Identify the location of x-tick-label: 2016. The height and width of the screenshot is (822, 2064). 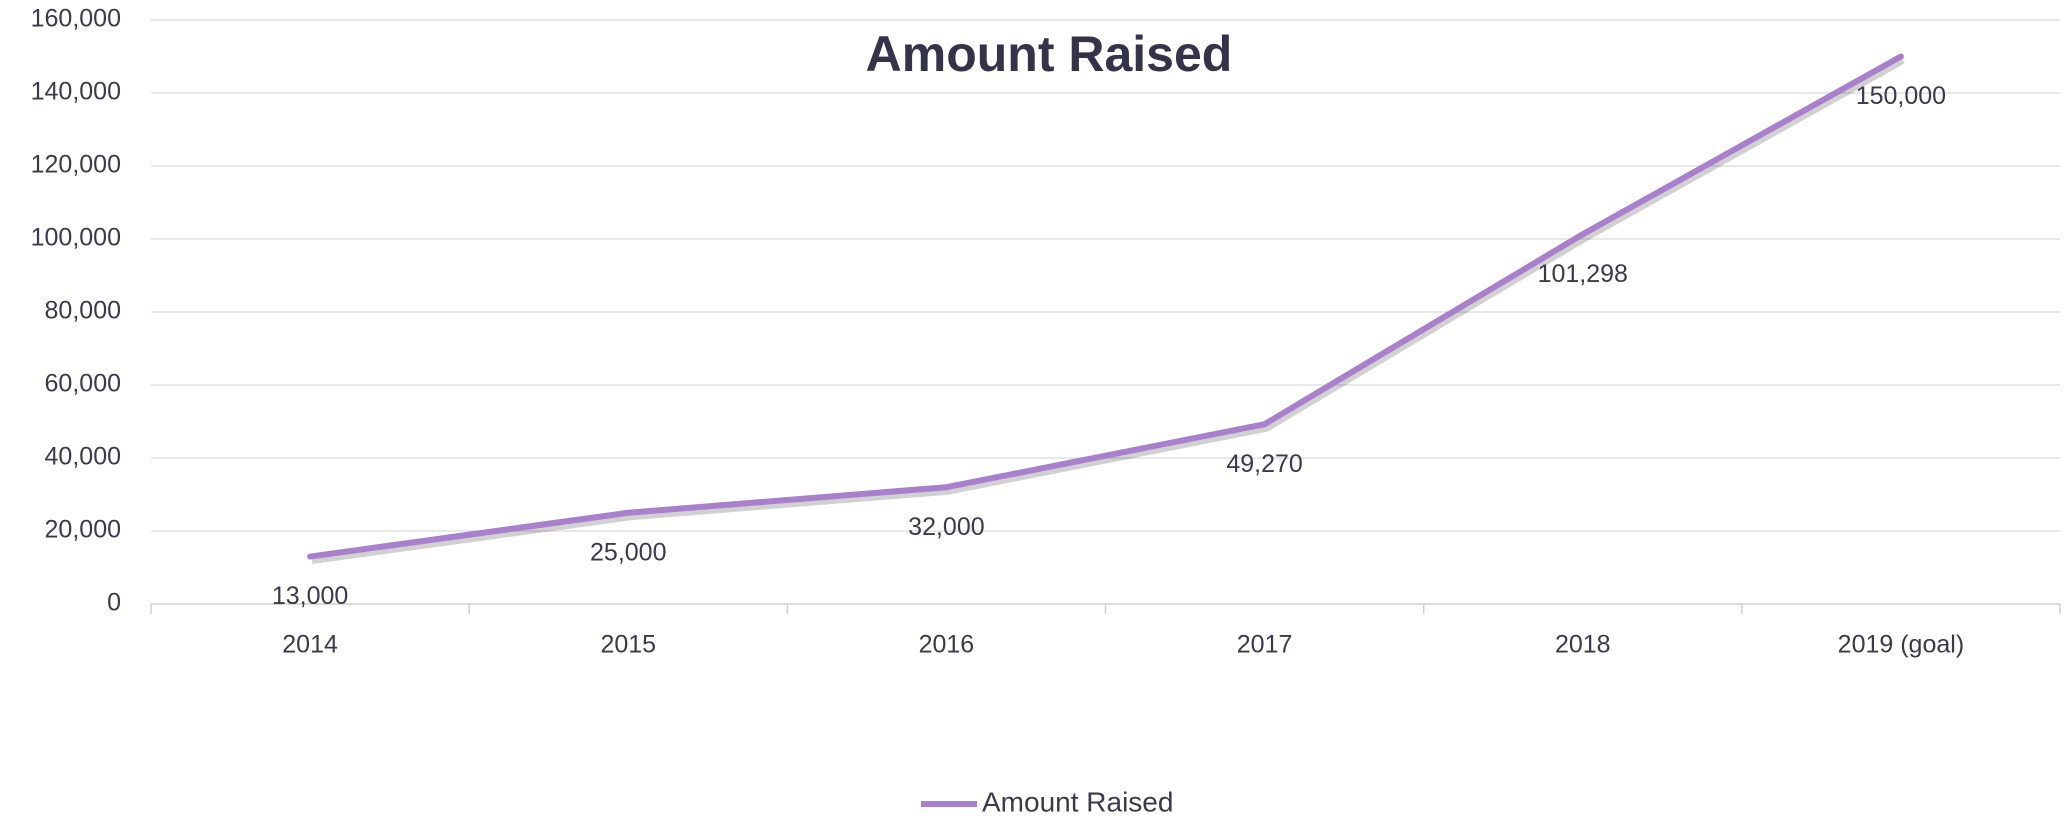
(947, 645).